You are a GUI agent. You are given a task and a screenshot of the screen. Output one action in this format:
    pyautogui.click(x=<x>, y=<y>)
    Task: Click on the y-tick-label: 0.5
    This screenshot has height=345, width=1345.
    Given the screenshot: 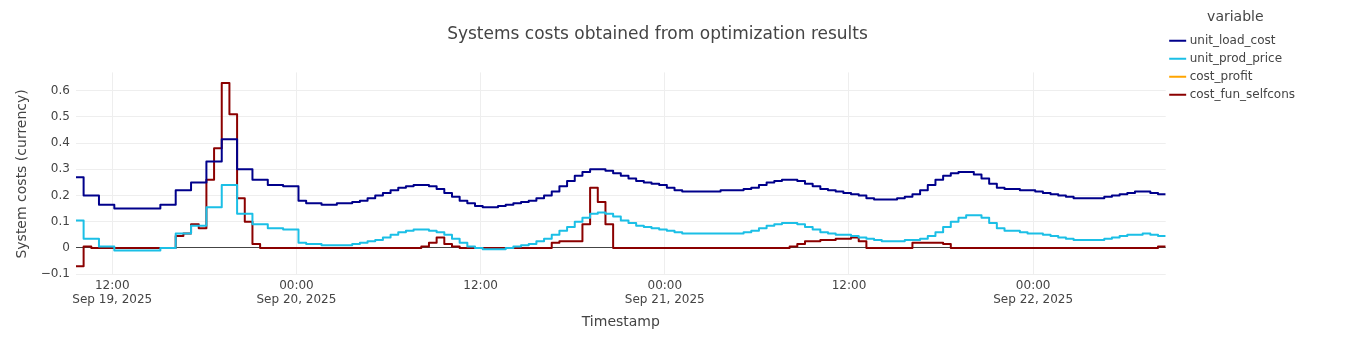 What is the action you would take?
    pyautogui.click(x=60, y=116)
    